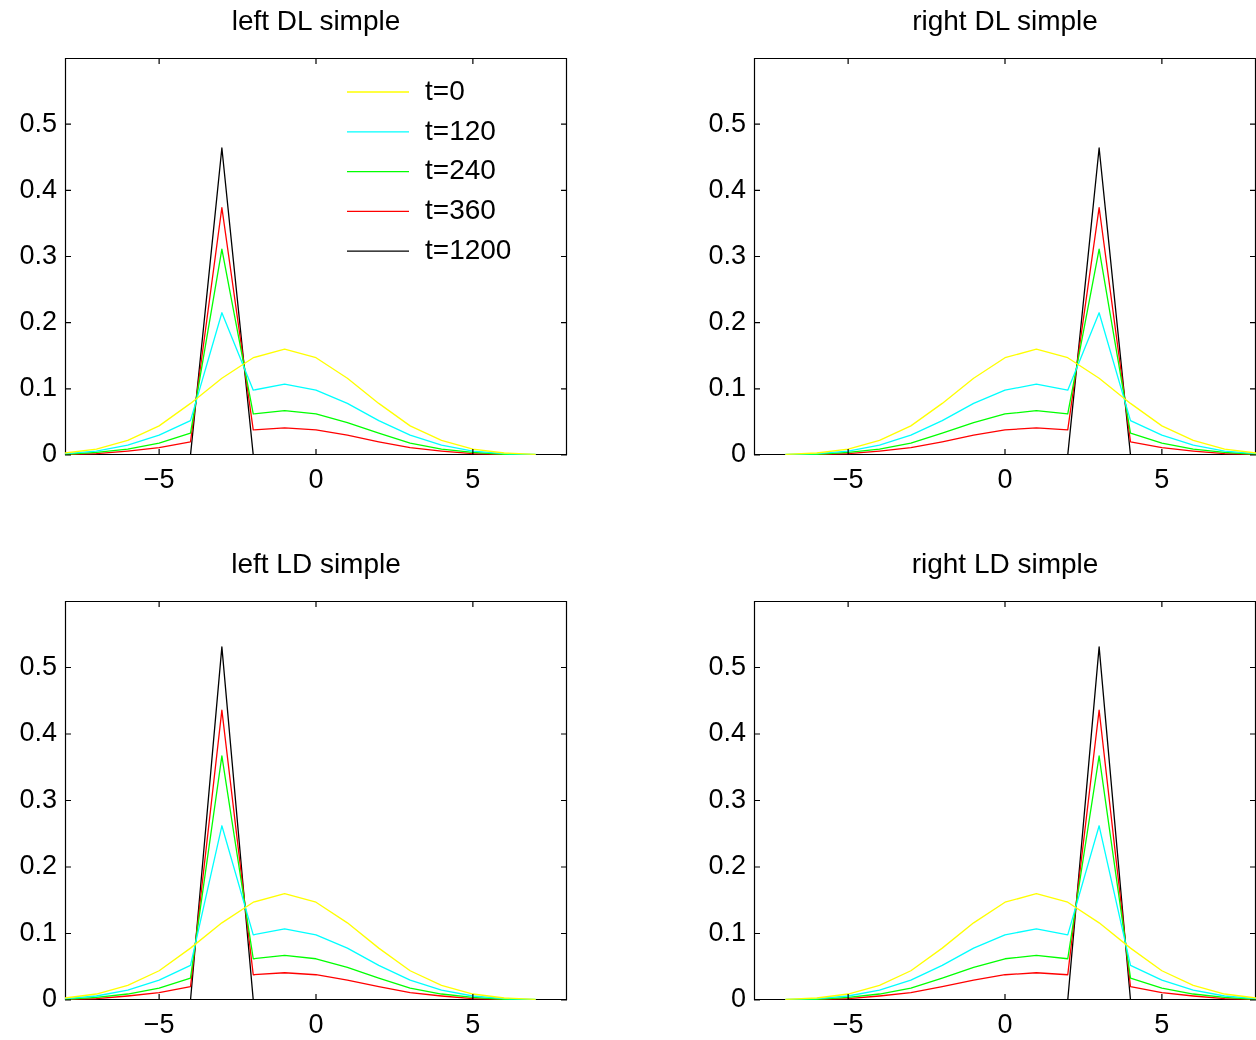  What do you see at coordinates (460, 210) in the screenshot?
I see `legend-label: t=360` at bounding box center [460, 210].